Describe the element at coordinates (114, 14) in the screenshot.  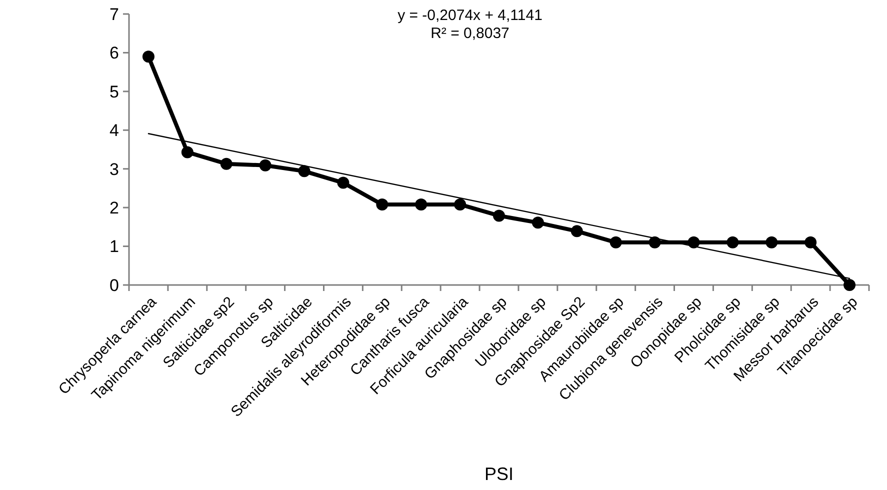
I see `y-tick-label: 7` at that location.